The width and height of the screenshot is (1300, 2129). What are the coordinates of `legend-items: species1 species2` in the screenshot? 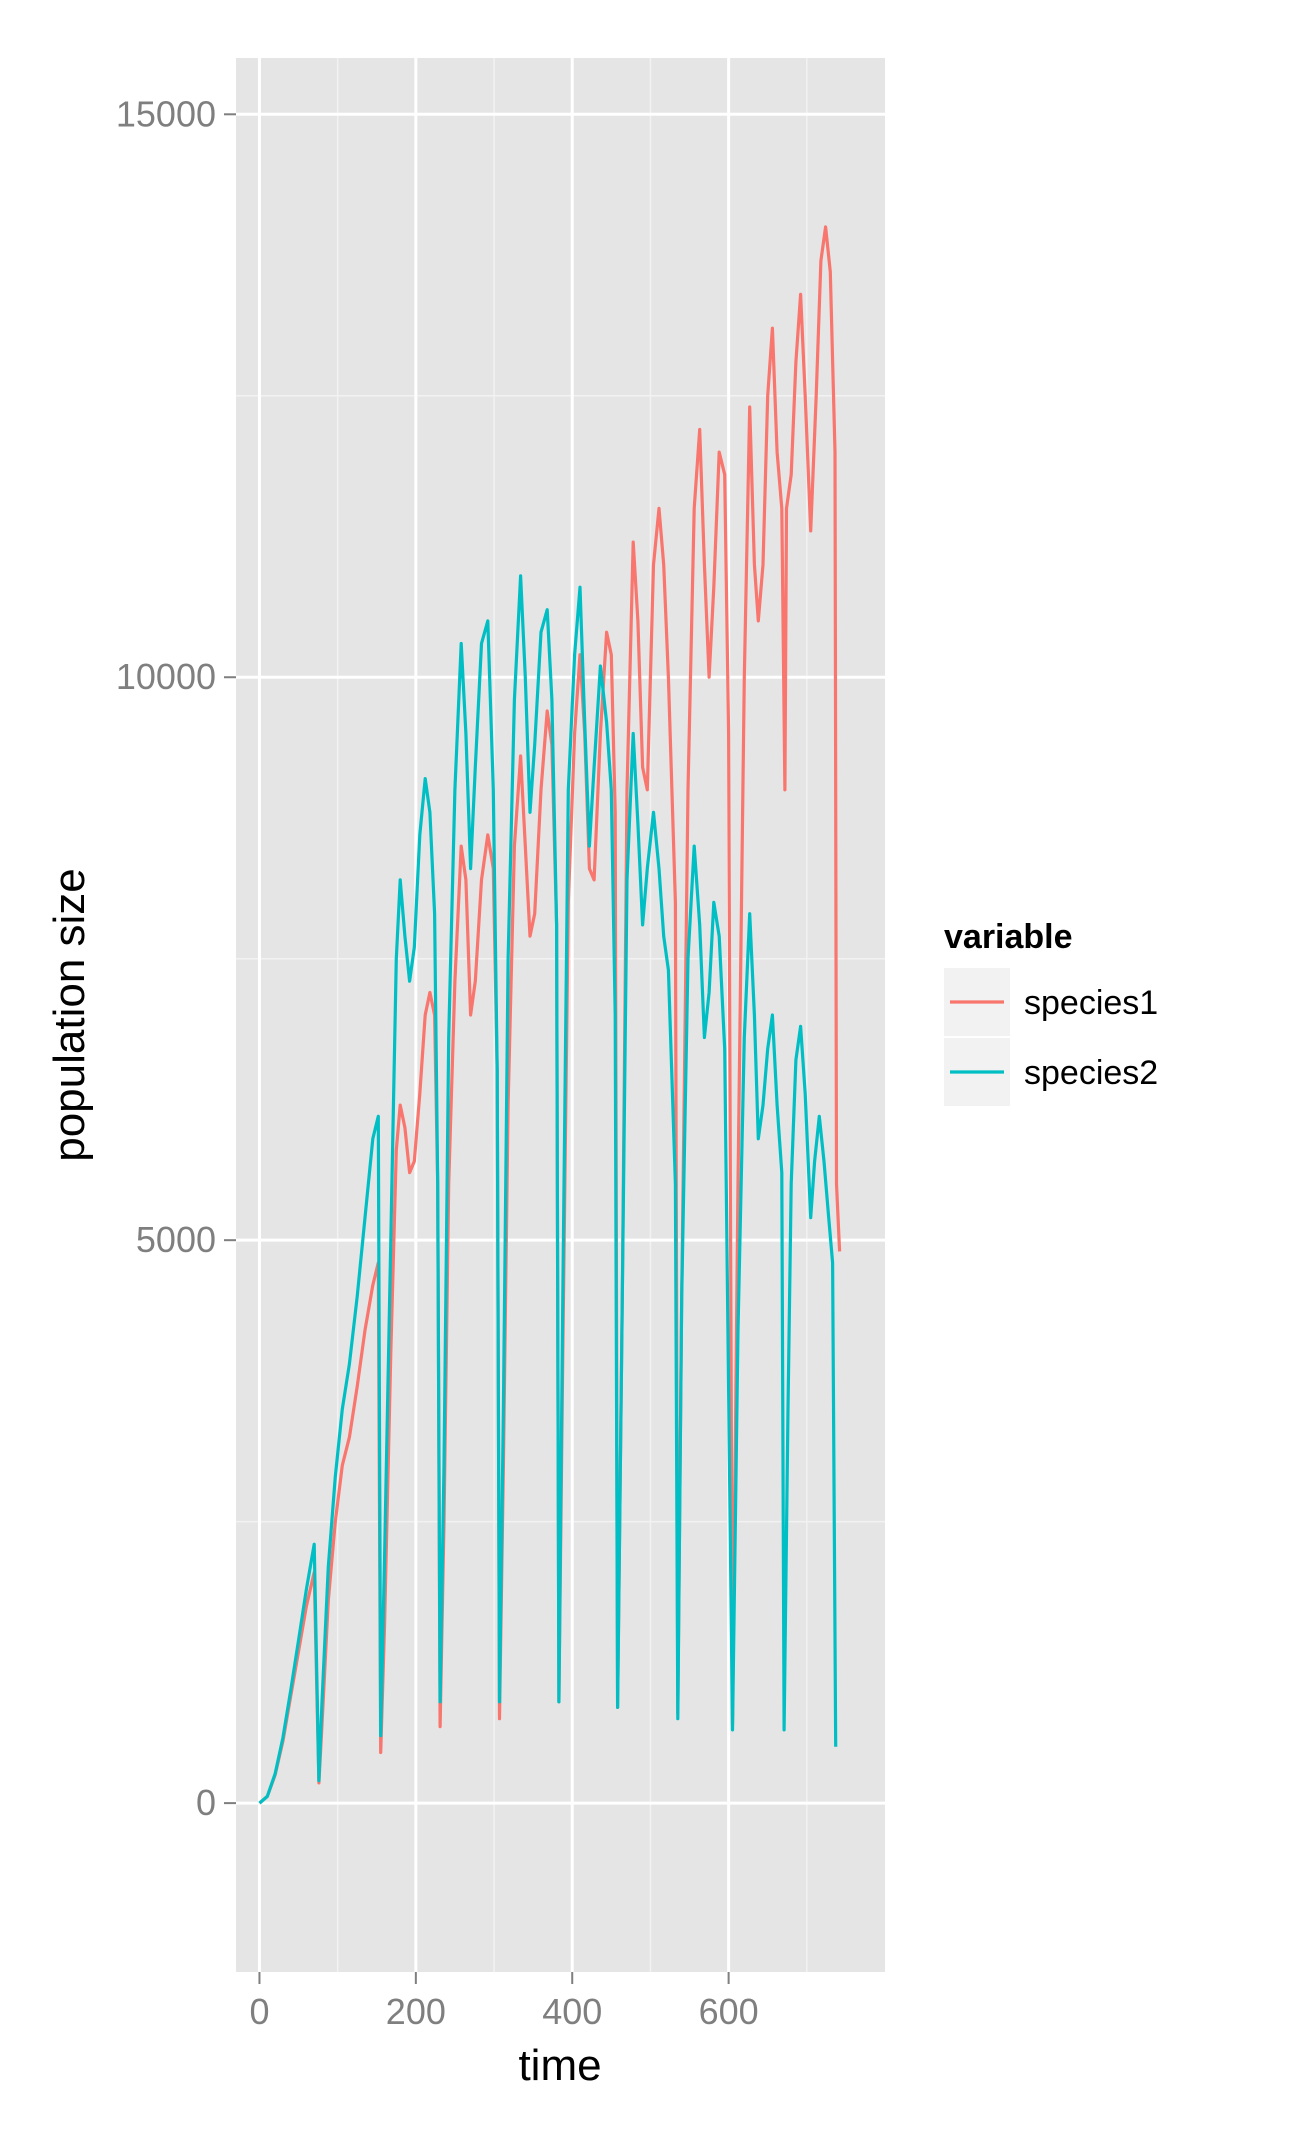 It's located at (1051, 1037).